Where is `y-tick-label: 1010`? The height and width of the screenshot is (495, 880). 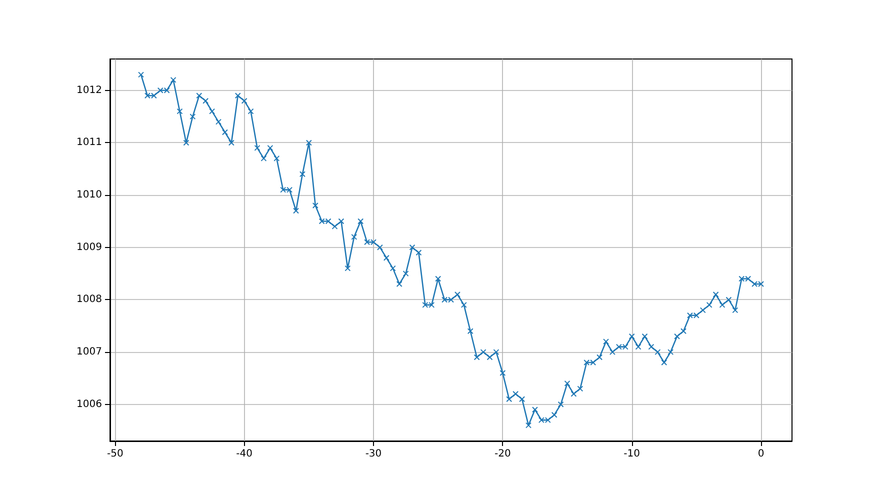
y-tick-label: 1010 is located at coordinates (89, 195).